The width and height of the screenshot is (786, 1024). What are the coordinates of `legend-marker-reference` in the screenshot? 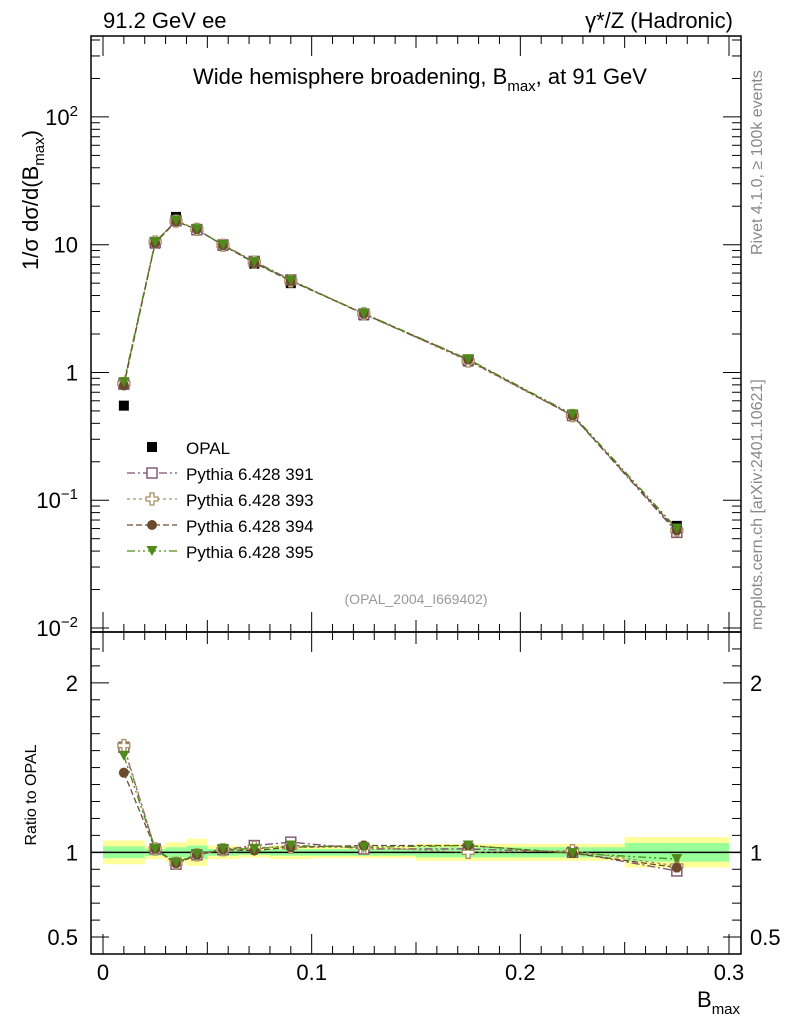 It's located at (152, 447).